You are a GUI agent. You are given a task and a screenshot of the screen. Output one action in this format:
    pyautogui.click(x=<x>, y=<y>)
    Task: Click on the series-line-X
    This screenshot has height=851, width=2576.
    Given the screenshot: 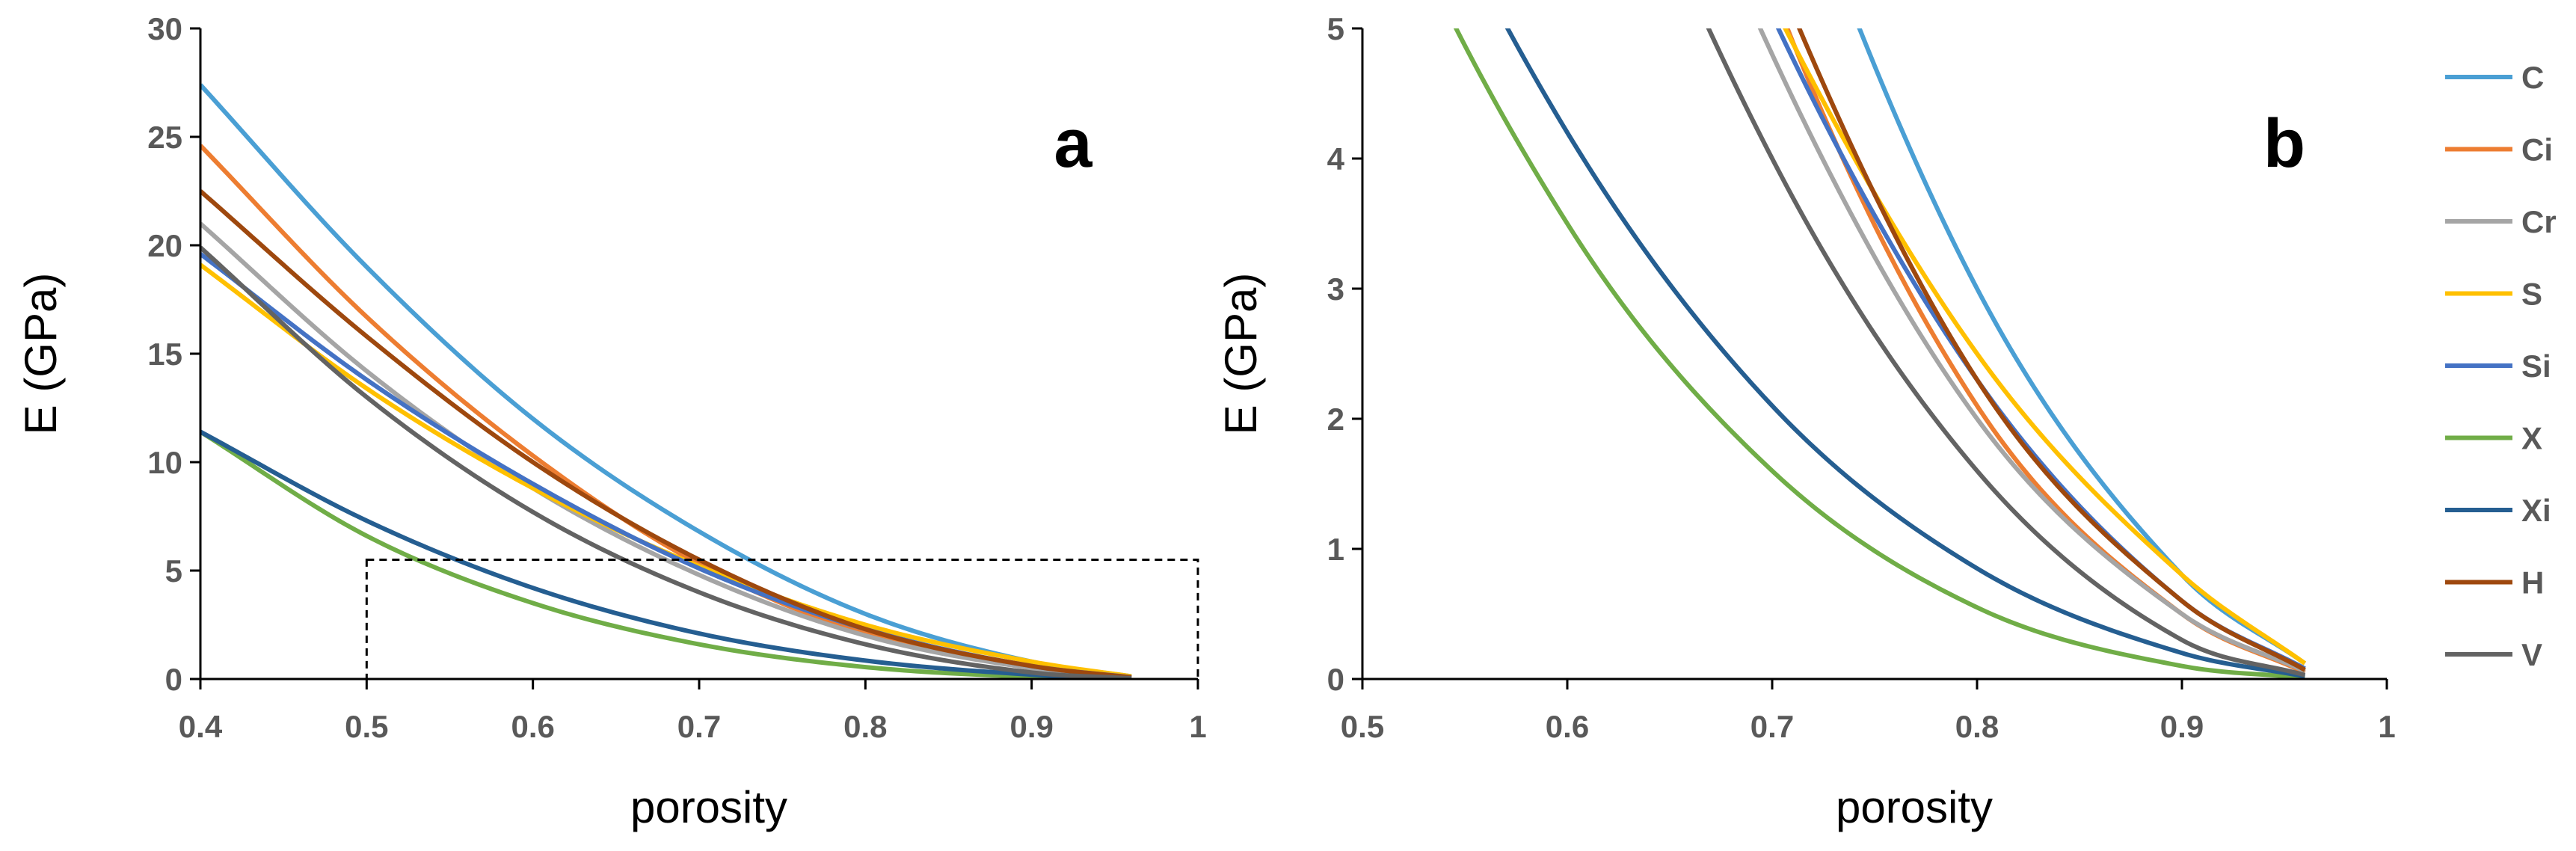 What is the action you would take?
    pyautogui.click(x=666, y=554)
    